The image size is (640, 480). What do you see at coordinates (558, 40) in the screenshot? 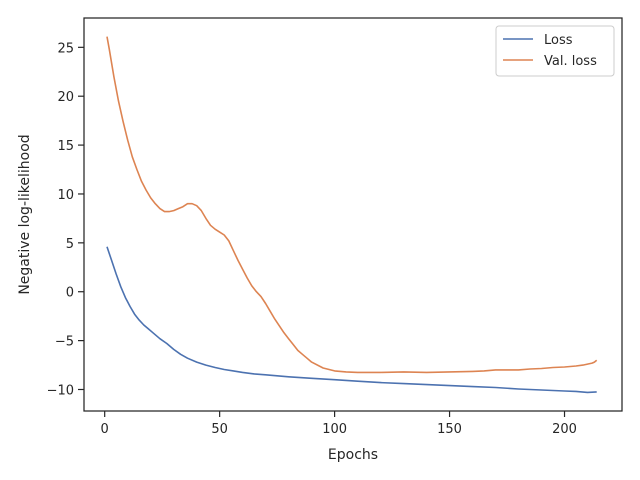
I see `legend-label-loss: Loss` at bounding box center [558, 40].